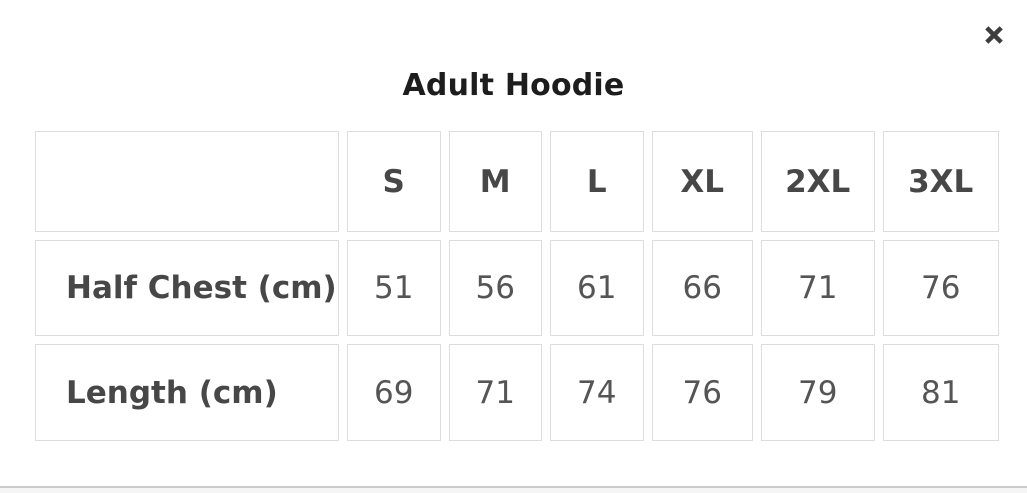 The image size is (1027, 493). I want to click on half-chest-value-l: 61, so click(596, 288).